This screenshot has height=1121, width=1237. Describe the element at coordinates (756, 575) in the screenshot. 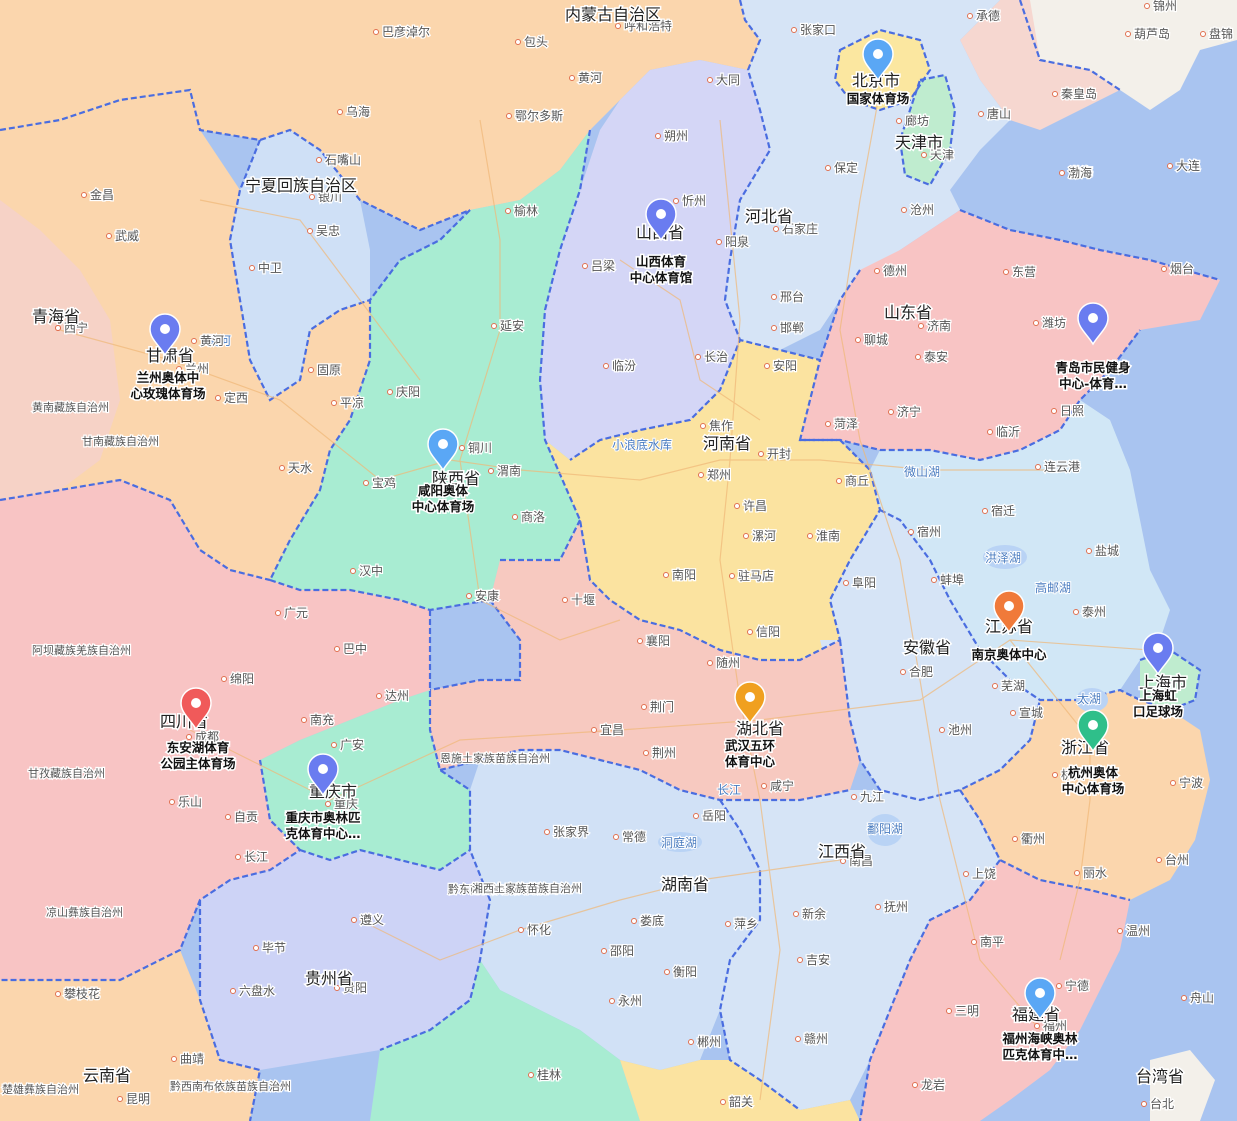

I see `city-label: 驻马店` at that location.